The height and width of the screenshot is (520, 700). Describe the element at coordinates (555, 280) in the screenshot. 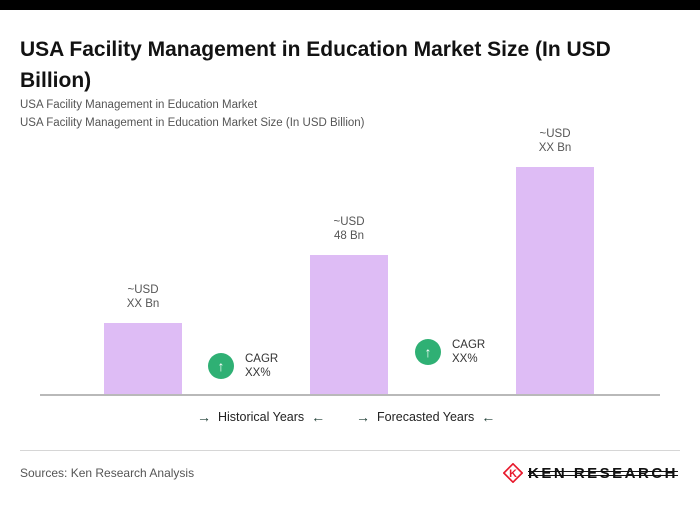

I see `bar-forecast` at that location.